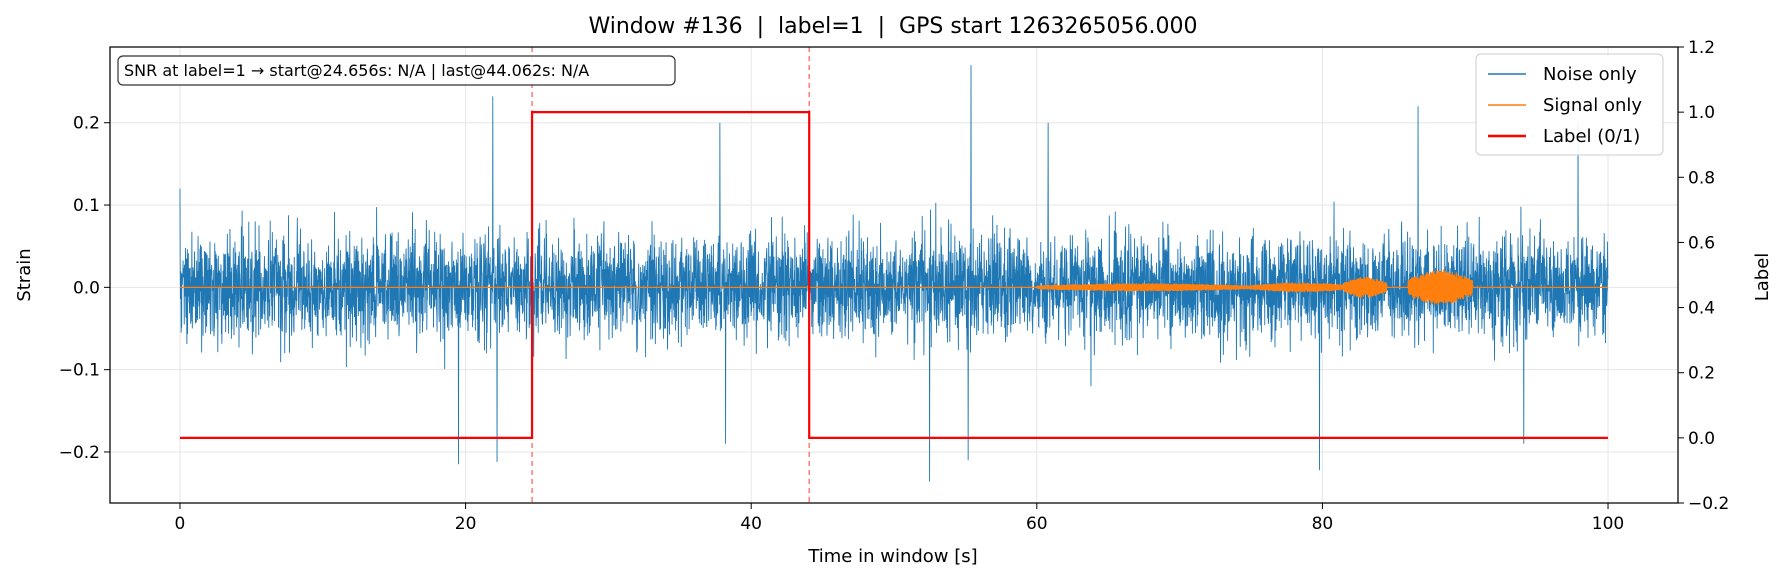  Describe the element at coordinates (1708, 504) in the screenshot. I see `y2-tick-label: −0.2` at that location.